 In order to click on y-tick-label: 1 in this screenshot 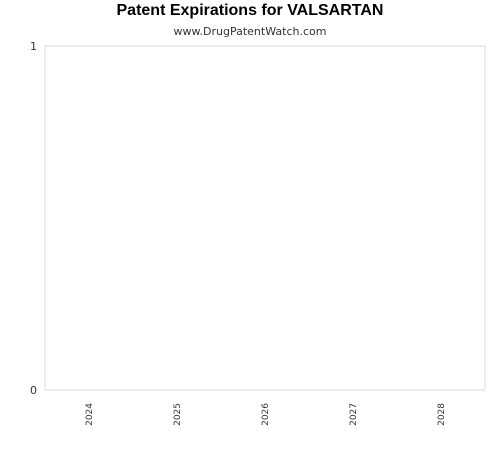, I will do `click(33, 46)`.